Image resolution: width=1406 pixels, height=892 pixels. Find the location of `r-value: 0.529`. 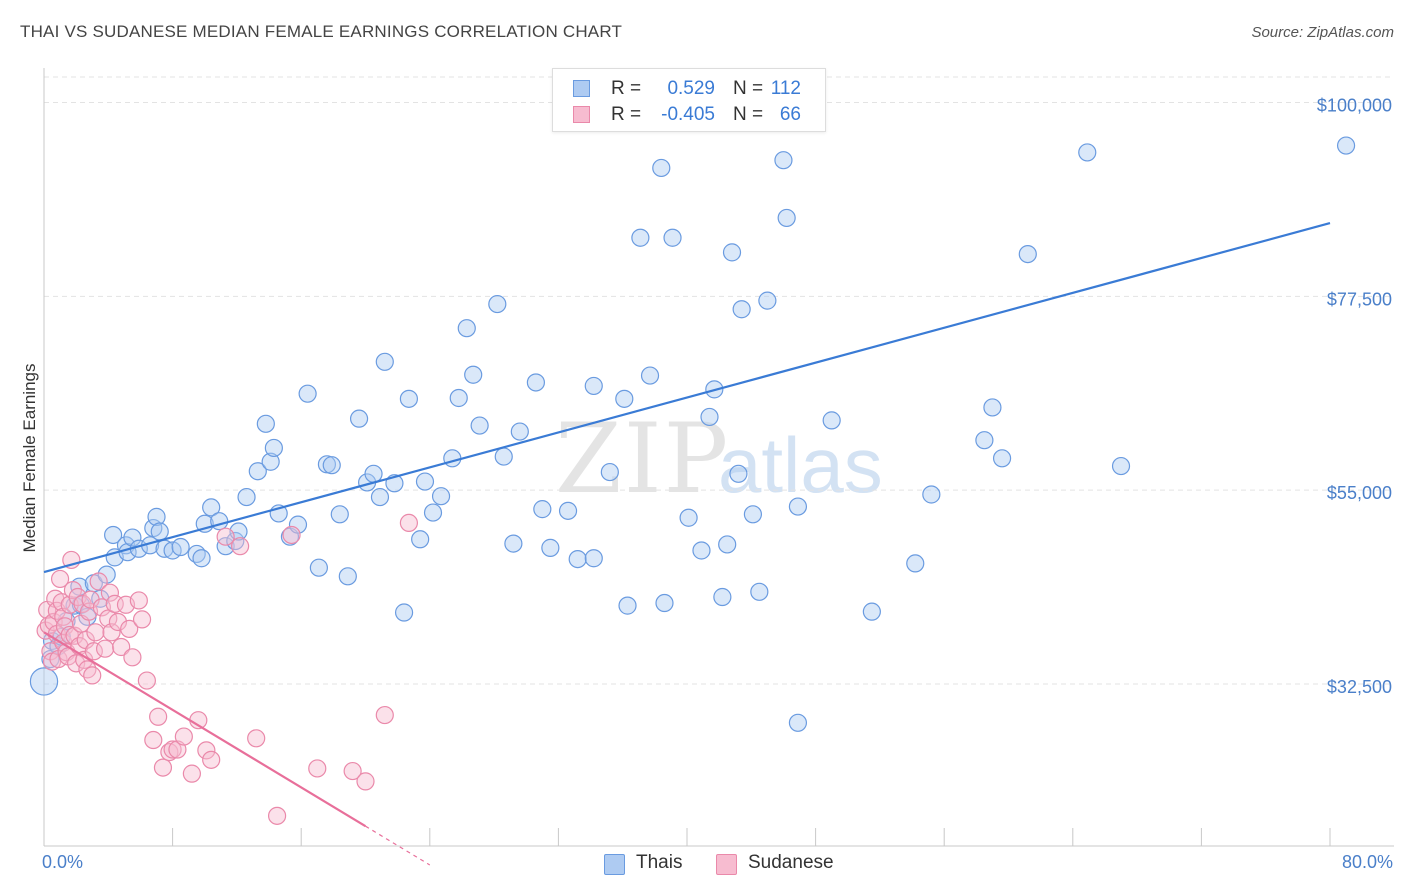

r-value: 0.529 is located at coordinates (691, 88).